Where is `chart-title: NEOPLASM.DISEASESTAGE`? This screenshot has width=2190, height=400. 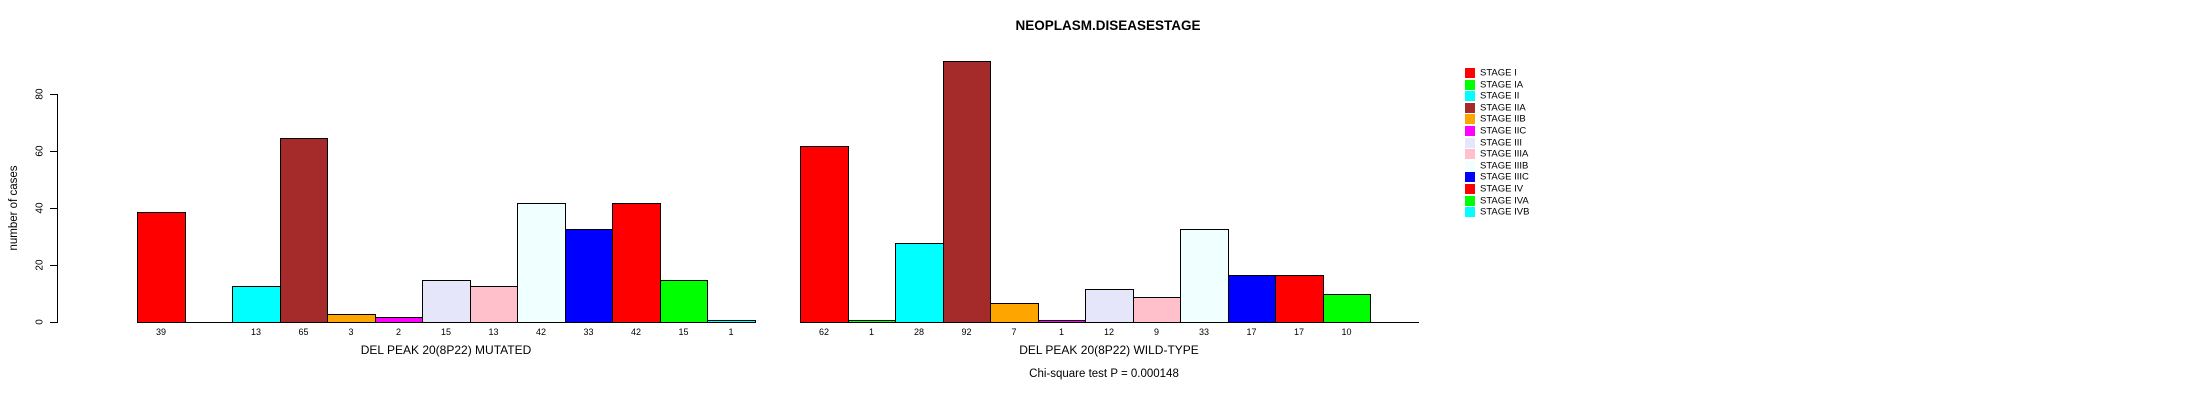 chart-title: NEOPLASM.DISEASESTAGE is located at coordinates (1108, 25).